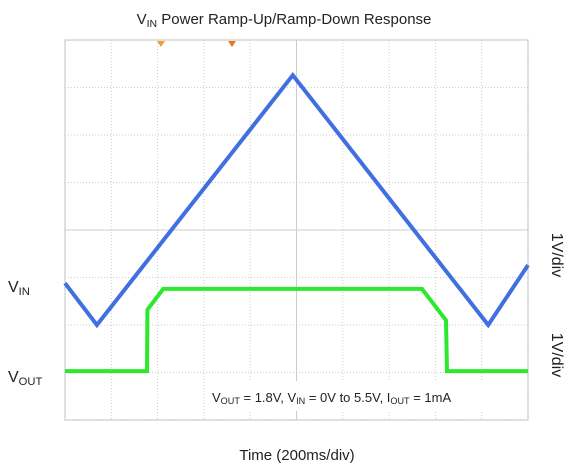 This screenshot has width=569, height=476. Describe the element at coordinates (431, 397) in the screenshot. I see `text-part: = 1mA` at that location.